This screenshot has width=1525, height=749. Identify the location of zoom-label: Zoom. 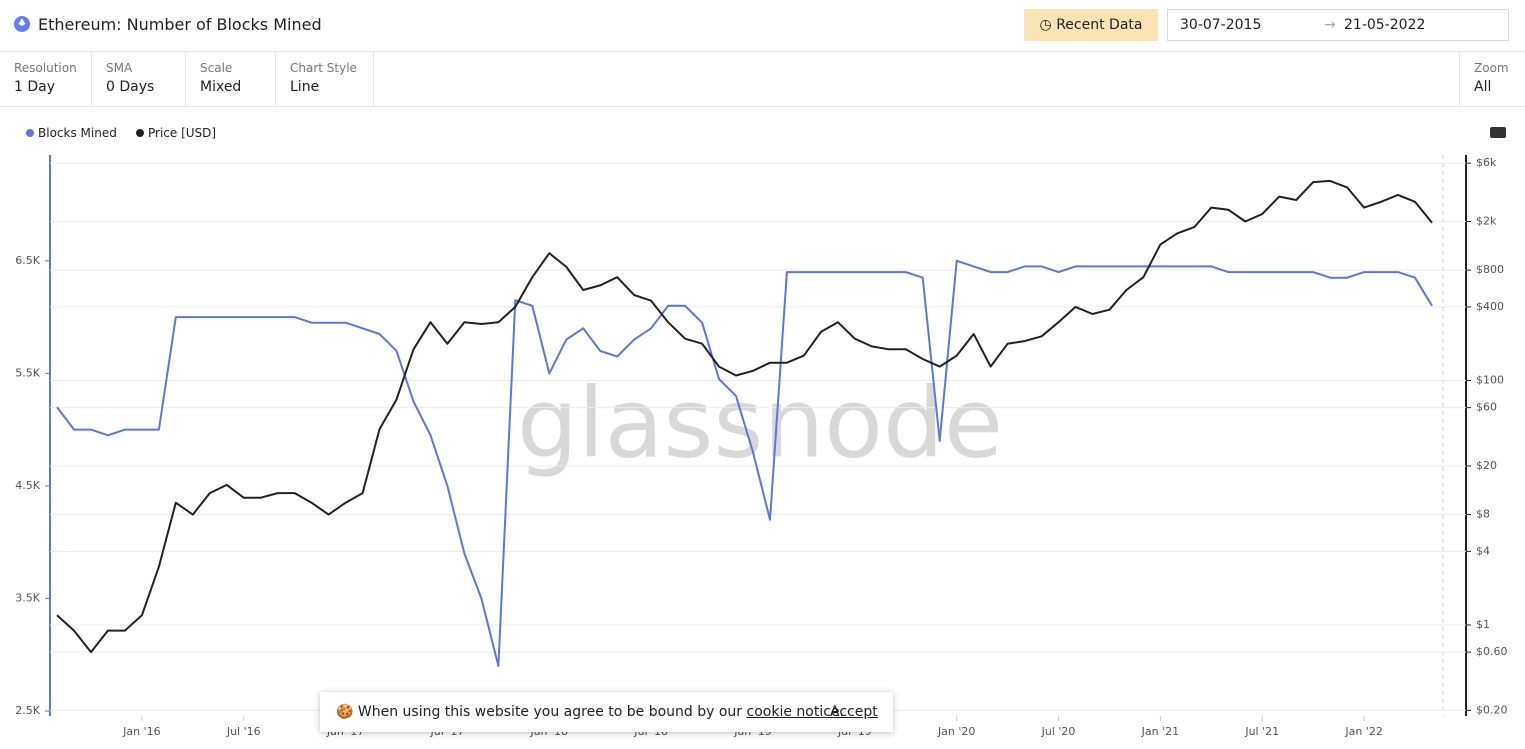
(1491, 68).